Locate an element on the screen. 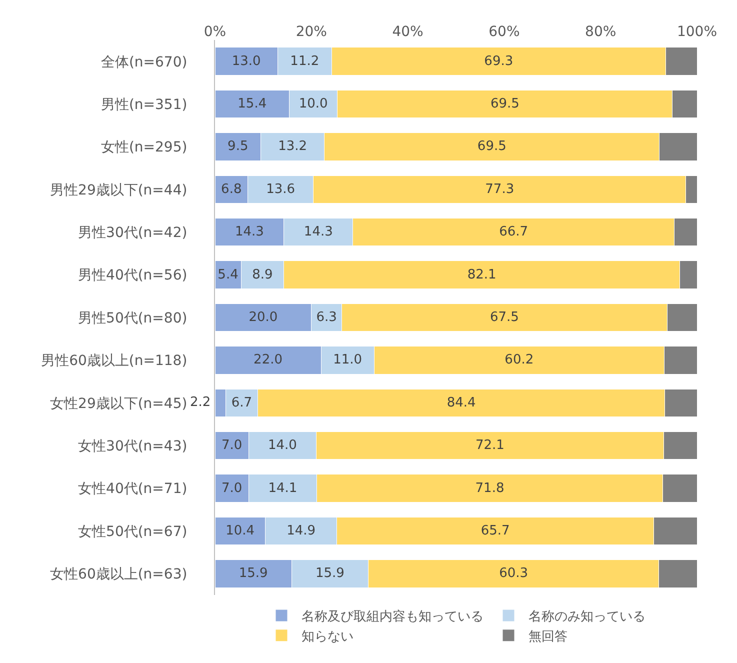 This screenshot has height=663, width=737. data-label: 14.0 is located at coordinates (282, 446).